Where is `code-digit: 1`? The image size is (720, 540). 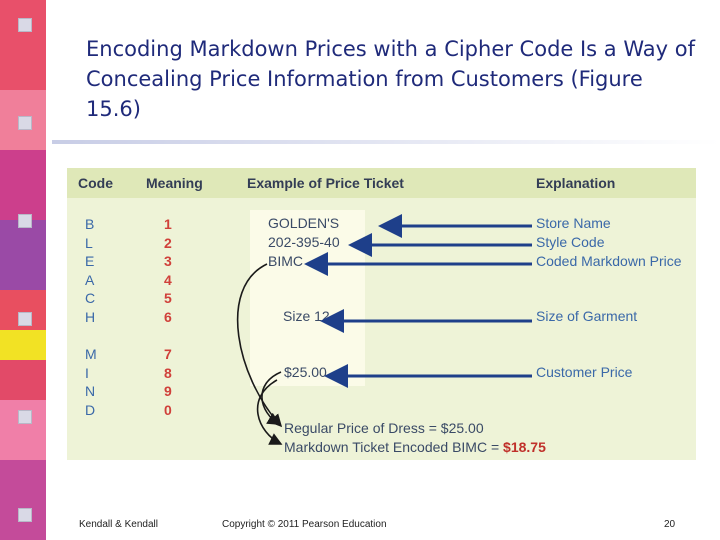
code-digit: 1 is located at coordinates (168, 224).